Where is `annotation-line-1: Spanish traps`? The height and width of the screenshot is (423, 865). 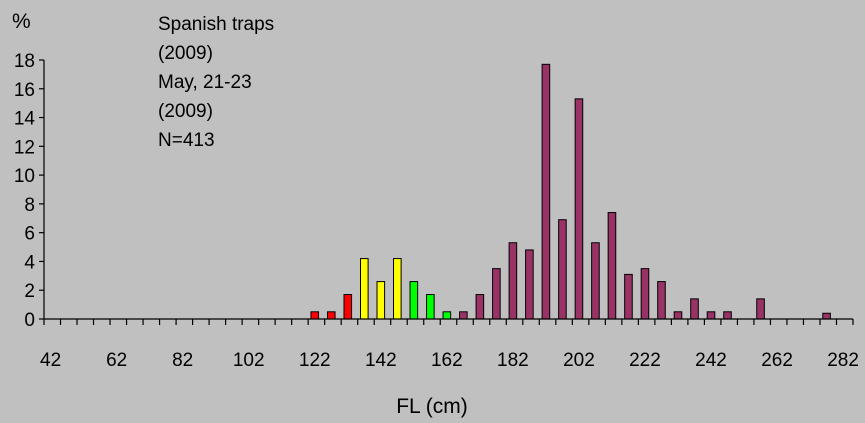
annotation-line-1: Spanish traps is located at coordinates (216, 24).